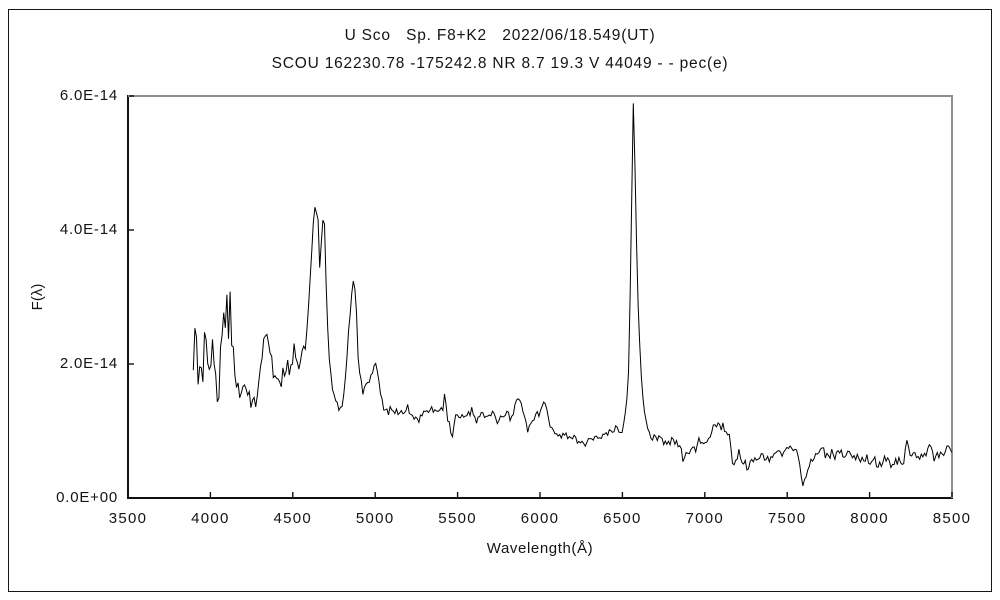  Describe the element at coordinates (540, 518) in the screenshot. I see `x-tick-label: 6000` at that location.